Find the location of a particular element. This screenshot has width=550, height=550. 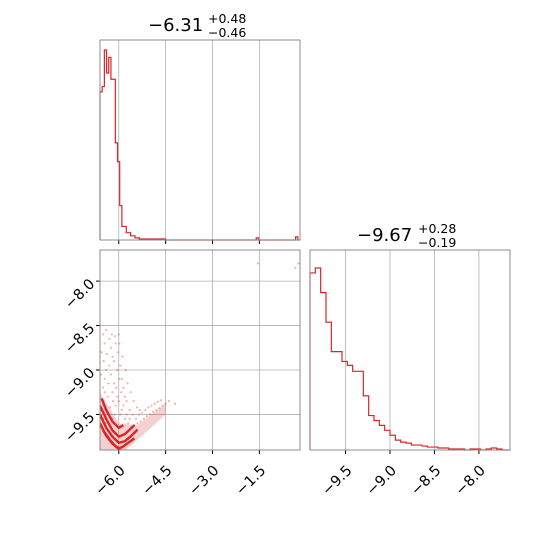

x-tick-label: −9.0 is located at coordinates (382, 481).